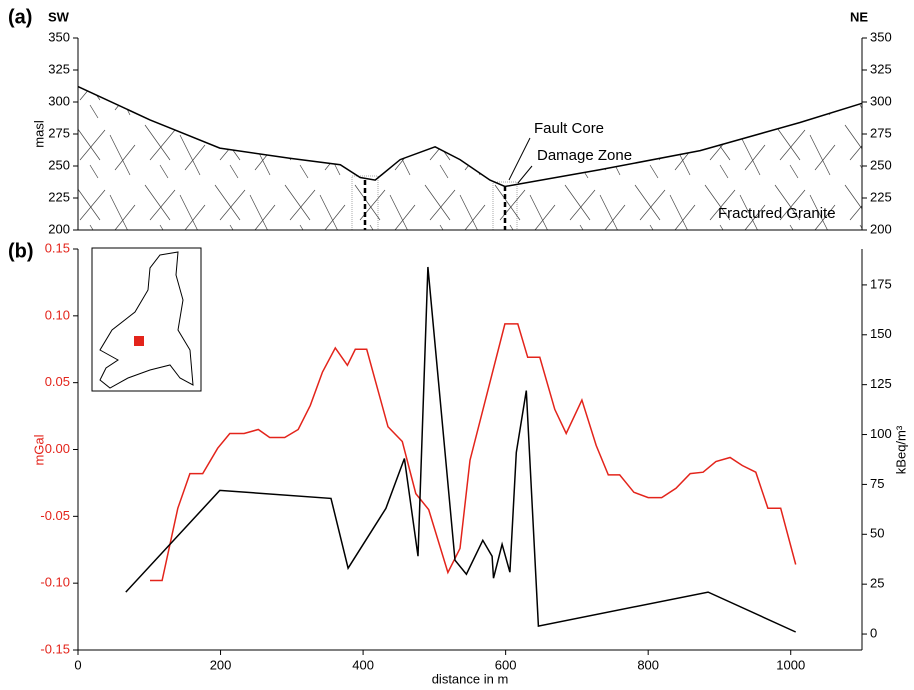 Image resolution: width=914 pixels, height=690 pixels. What do you see at coordinates (470, 136) in the screenshot?
I see `terrain-line` at bounding box center [470, 136].